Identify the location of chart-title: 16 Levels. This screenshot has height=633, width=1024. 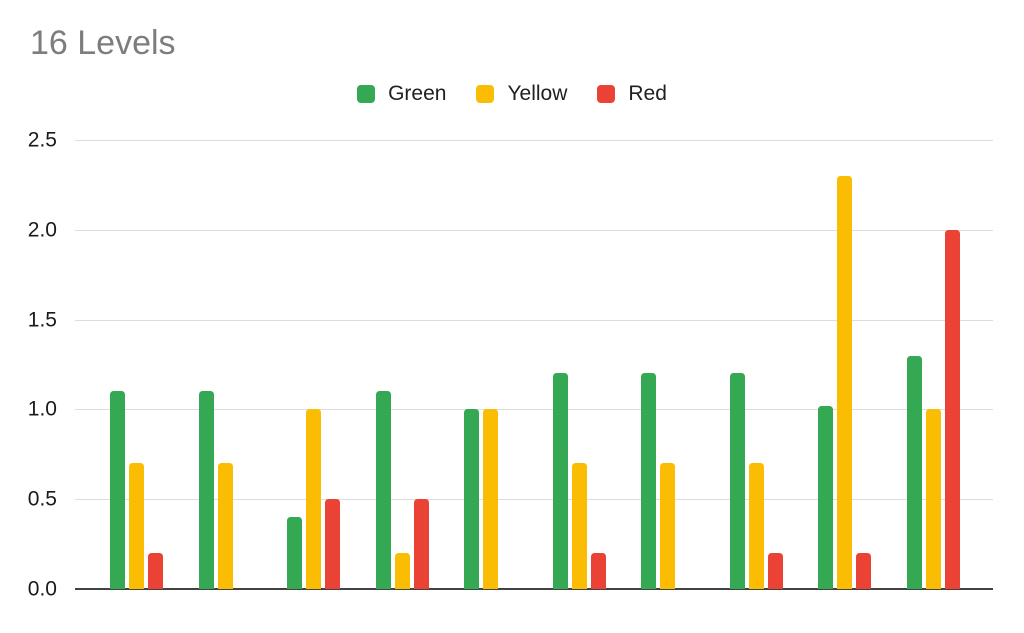
(103, 43).